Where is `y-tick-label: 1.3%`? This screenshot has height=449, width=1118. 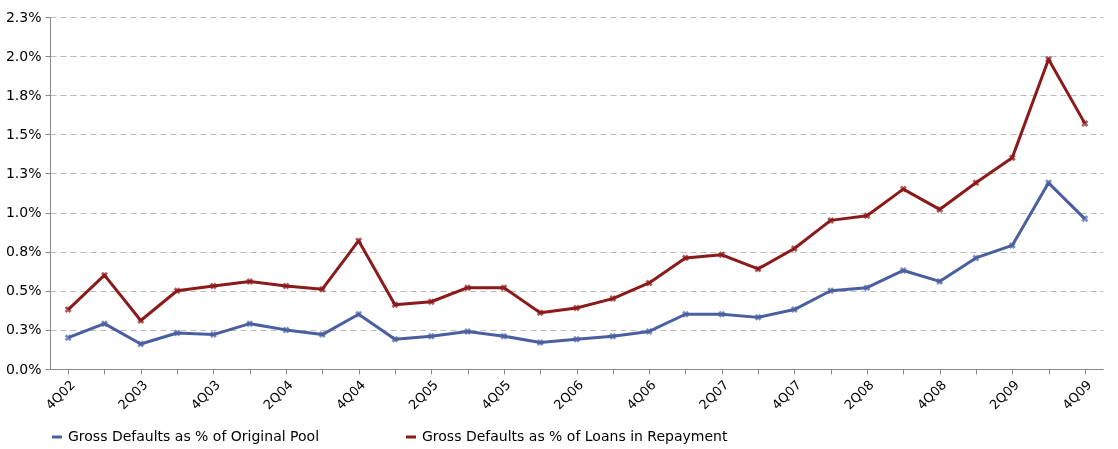 y-tick-label: 1.3% is located at coordinates (23, 172).